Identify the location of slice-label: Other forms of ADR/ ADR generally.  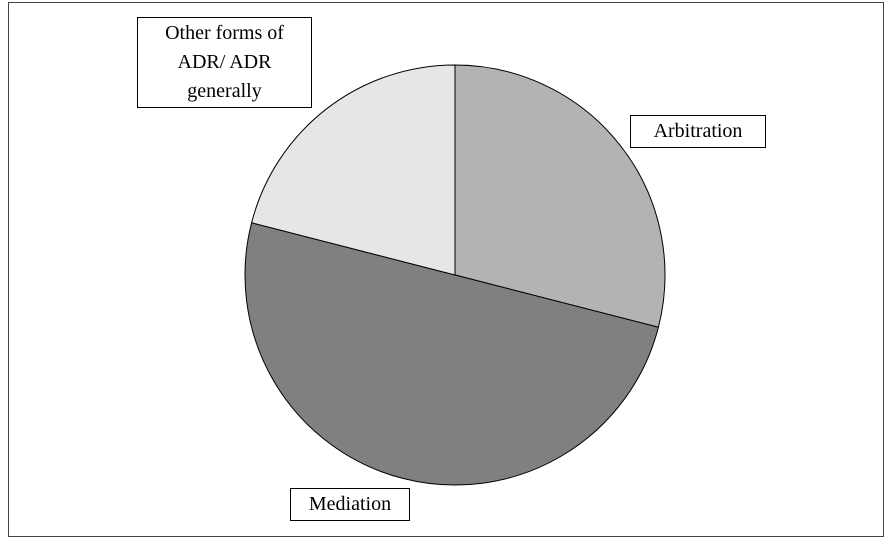
(224, 62).